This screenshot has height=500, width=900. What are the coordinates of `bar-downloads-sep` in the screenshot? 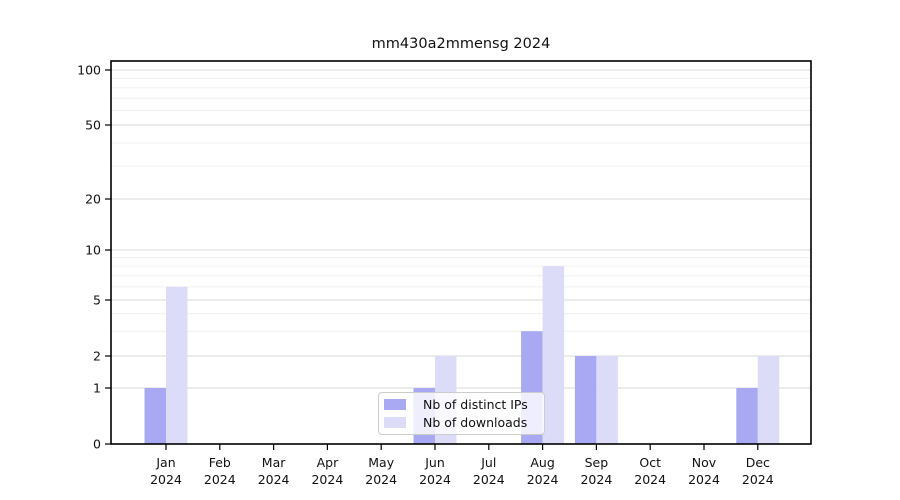 It's located at (607, 400).